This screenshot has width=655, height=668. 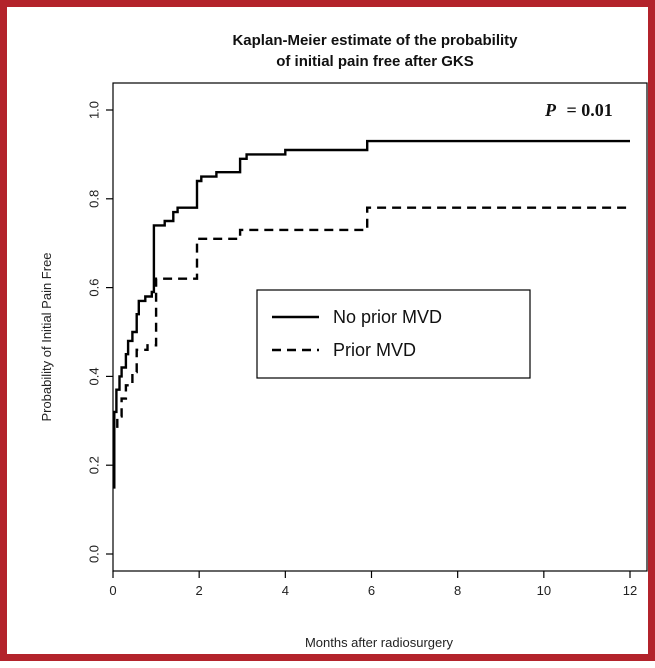 What do you see at coordinates (379, 642) in the screenshot?
I see `x-axis-label: Months after radiosurgery` at bounding box center [379, 642].